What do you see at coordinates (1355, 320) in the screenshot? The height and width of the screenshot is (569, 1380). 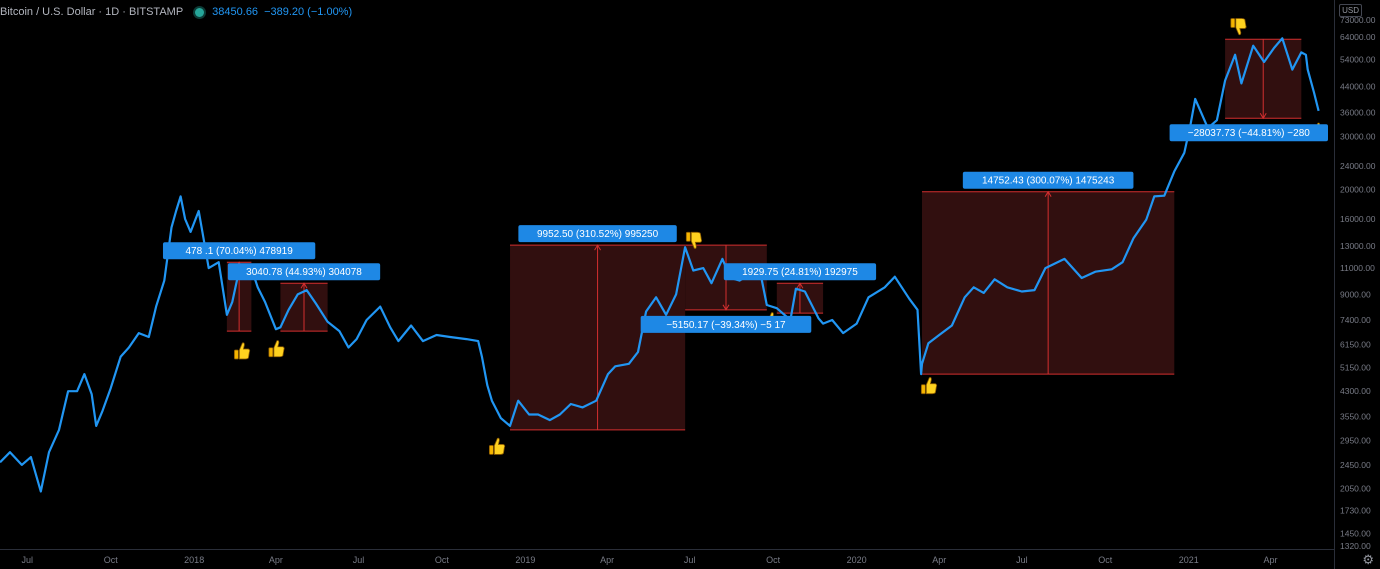 I see `y-tick-label: 7400.00` at bounding box center [1355, 320].